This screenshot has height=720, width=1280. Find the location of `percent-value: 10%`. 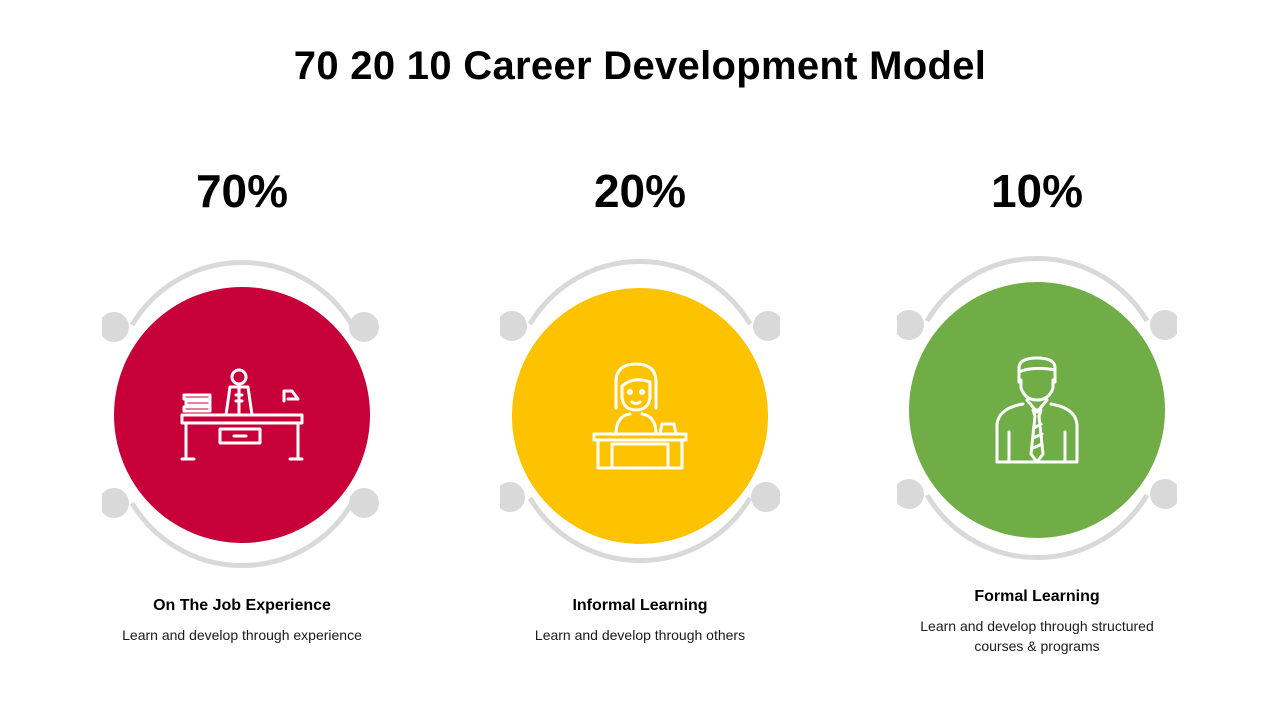

percent-value: 10% is located at coordinates (1037, 191).